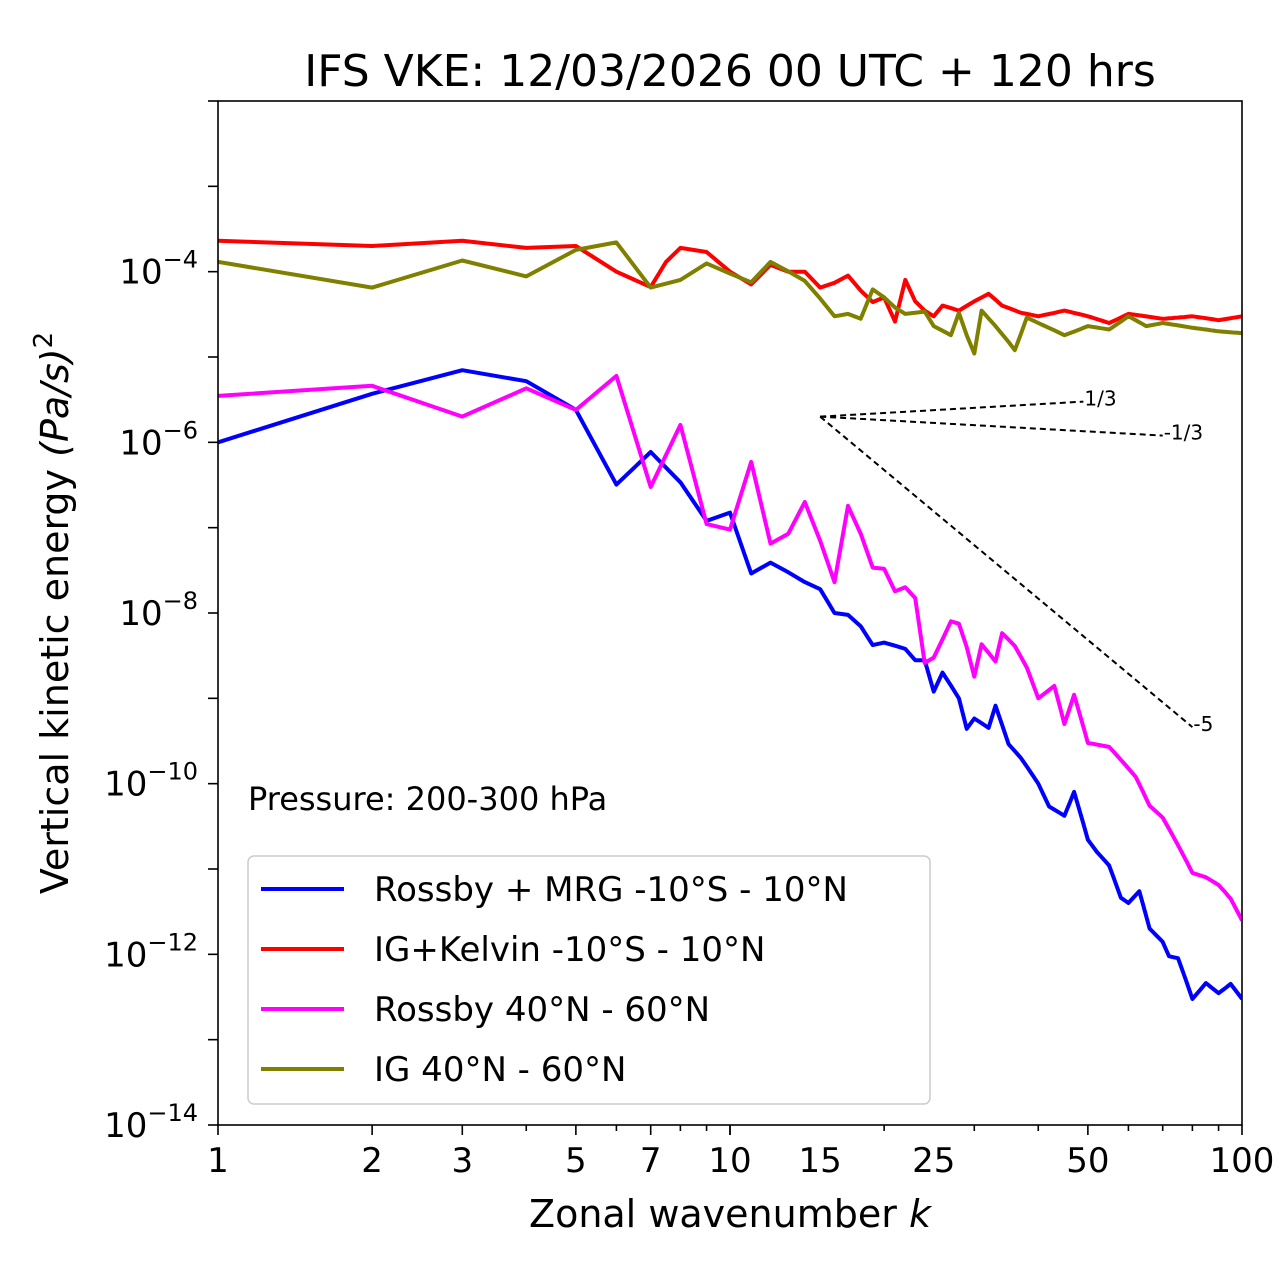 This screenshot has width=1280, height=1288. I want to click on reference-slope-label-3: -5, so click(1203, 724).